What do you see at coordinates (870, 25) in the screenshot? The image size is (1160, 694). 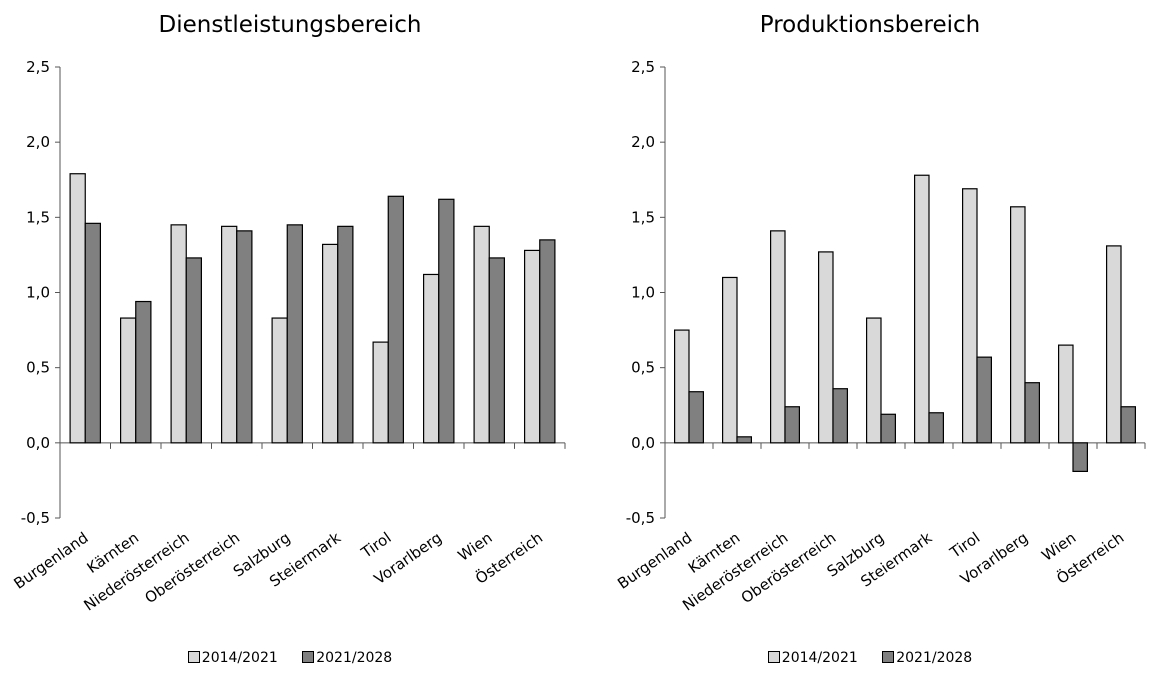 I see `chart-title: Produktionsbereich` at bounding box center [870, 25].